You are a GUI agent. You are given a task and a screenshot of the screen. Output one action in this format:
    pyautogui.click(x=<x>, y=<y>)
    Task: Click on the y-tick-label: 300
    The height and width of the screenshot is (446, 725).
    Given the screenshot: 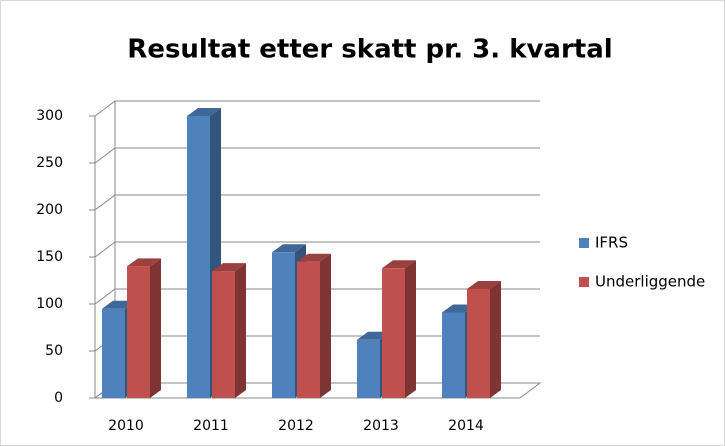 What is the action you would take?
    pyautogui.click(x=49, y=116)
    